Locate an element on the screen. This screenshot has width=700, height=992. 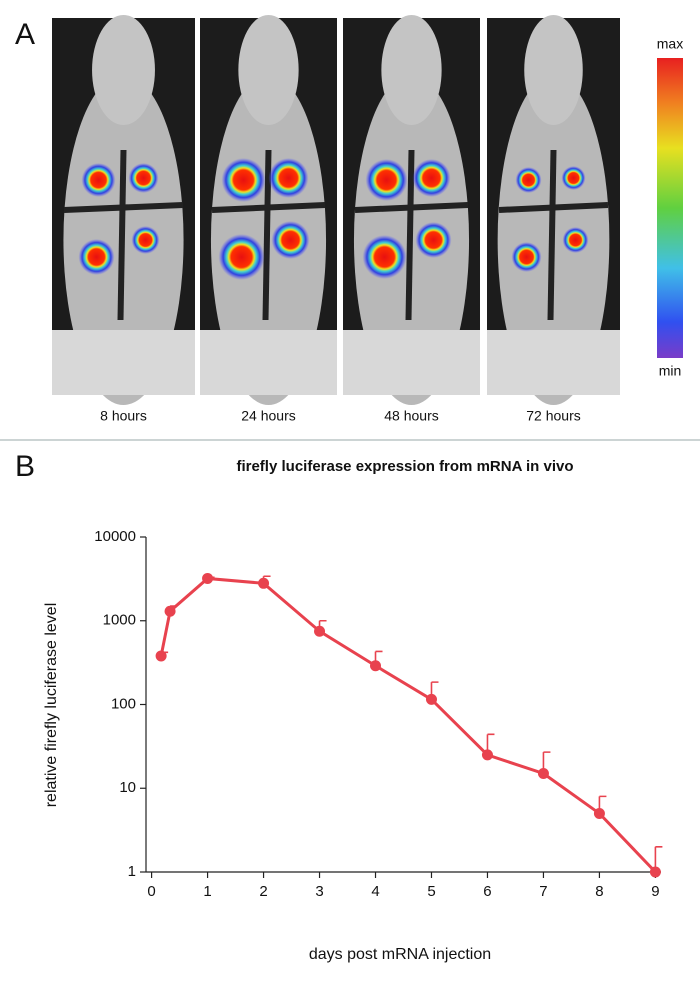
y-tick-label: 10 is located at coordinates (127, 787).